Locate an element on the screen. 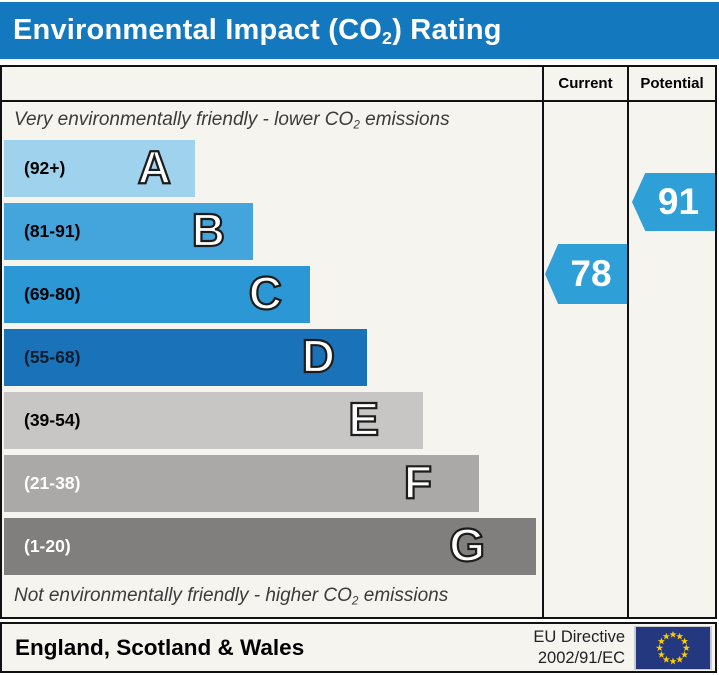 The image size is (719, 675). bottom-note-subscript: 2 is located at coordinates (355, 601).